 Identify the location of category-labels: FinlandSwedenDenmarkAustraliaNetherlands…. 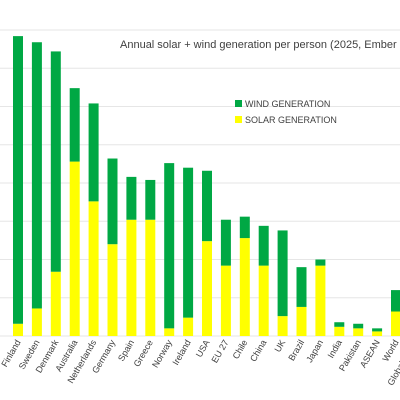
(200, 363).